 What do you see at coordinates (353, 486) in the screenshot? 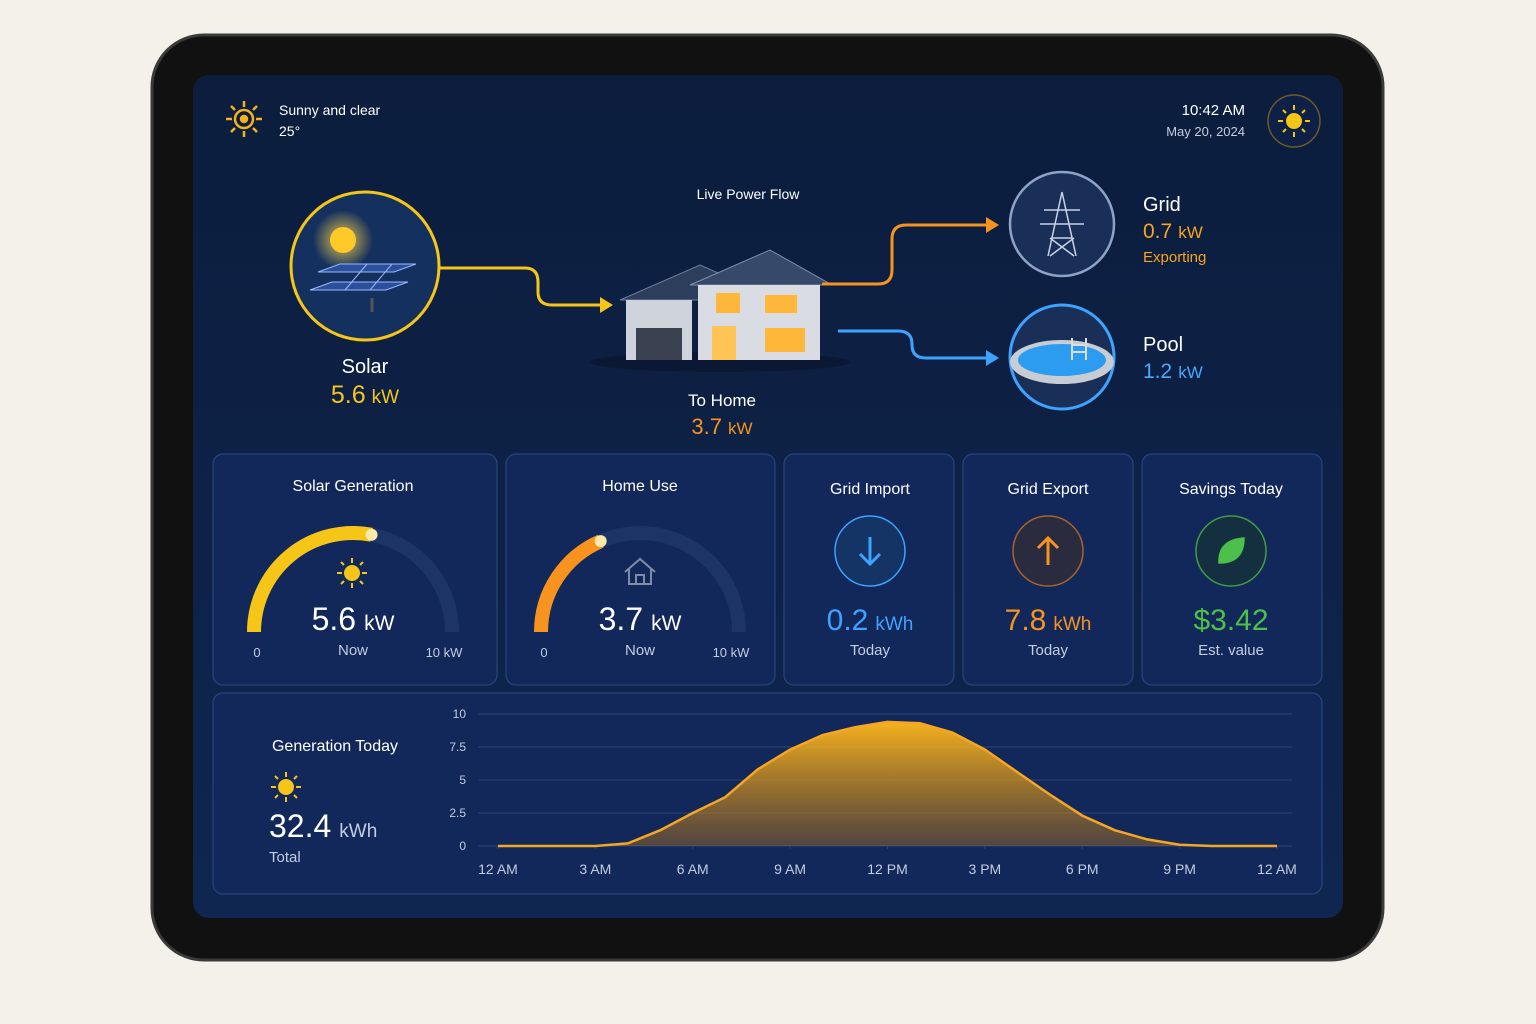
I see `gauge-title: Solar Generation` at bounding box center [353, 486].